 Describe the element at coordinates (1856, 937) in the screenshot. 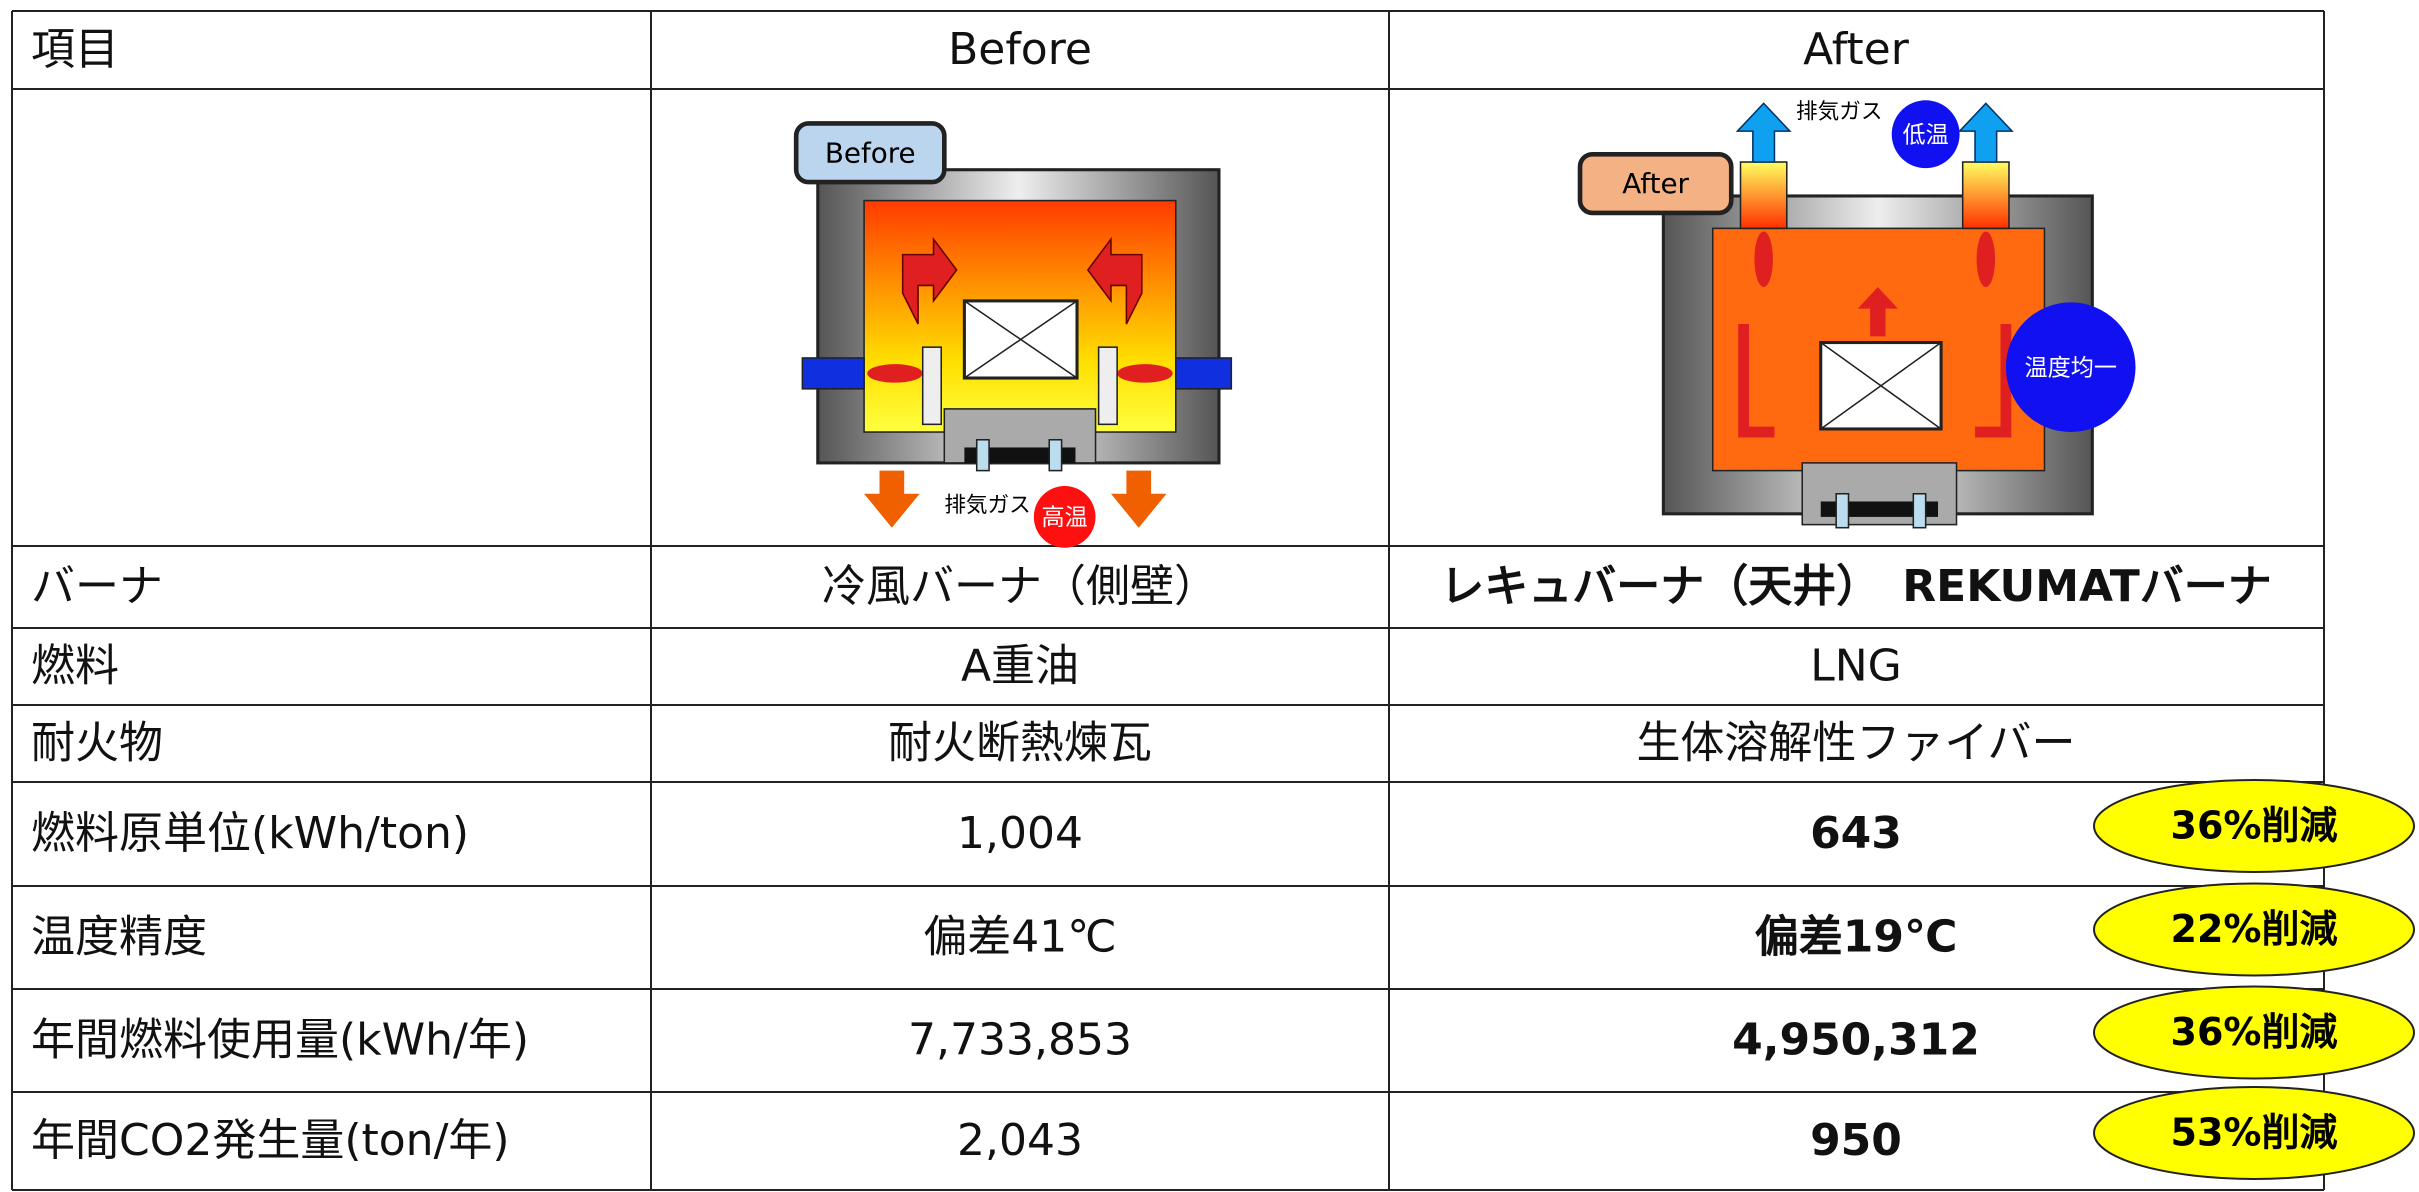

I see `table-cell: 偏差19℃` at that location.